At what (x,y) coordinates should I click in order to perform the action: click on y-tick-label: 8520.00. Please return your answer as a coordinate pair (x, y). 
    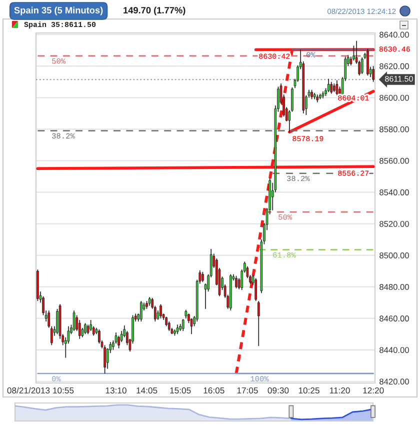
    Looking at the image, I should click on (394, 223).